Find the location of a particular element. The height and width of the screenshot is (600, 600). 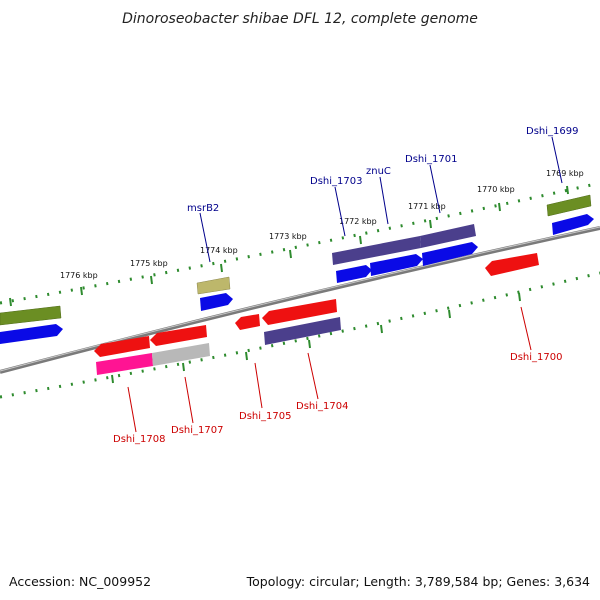

gene-blue-left is located at coordinates (31, 334).